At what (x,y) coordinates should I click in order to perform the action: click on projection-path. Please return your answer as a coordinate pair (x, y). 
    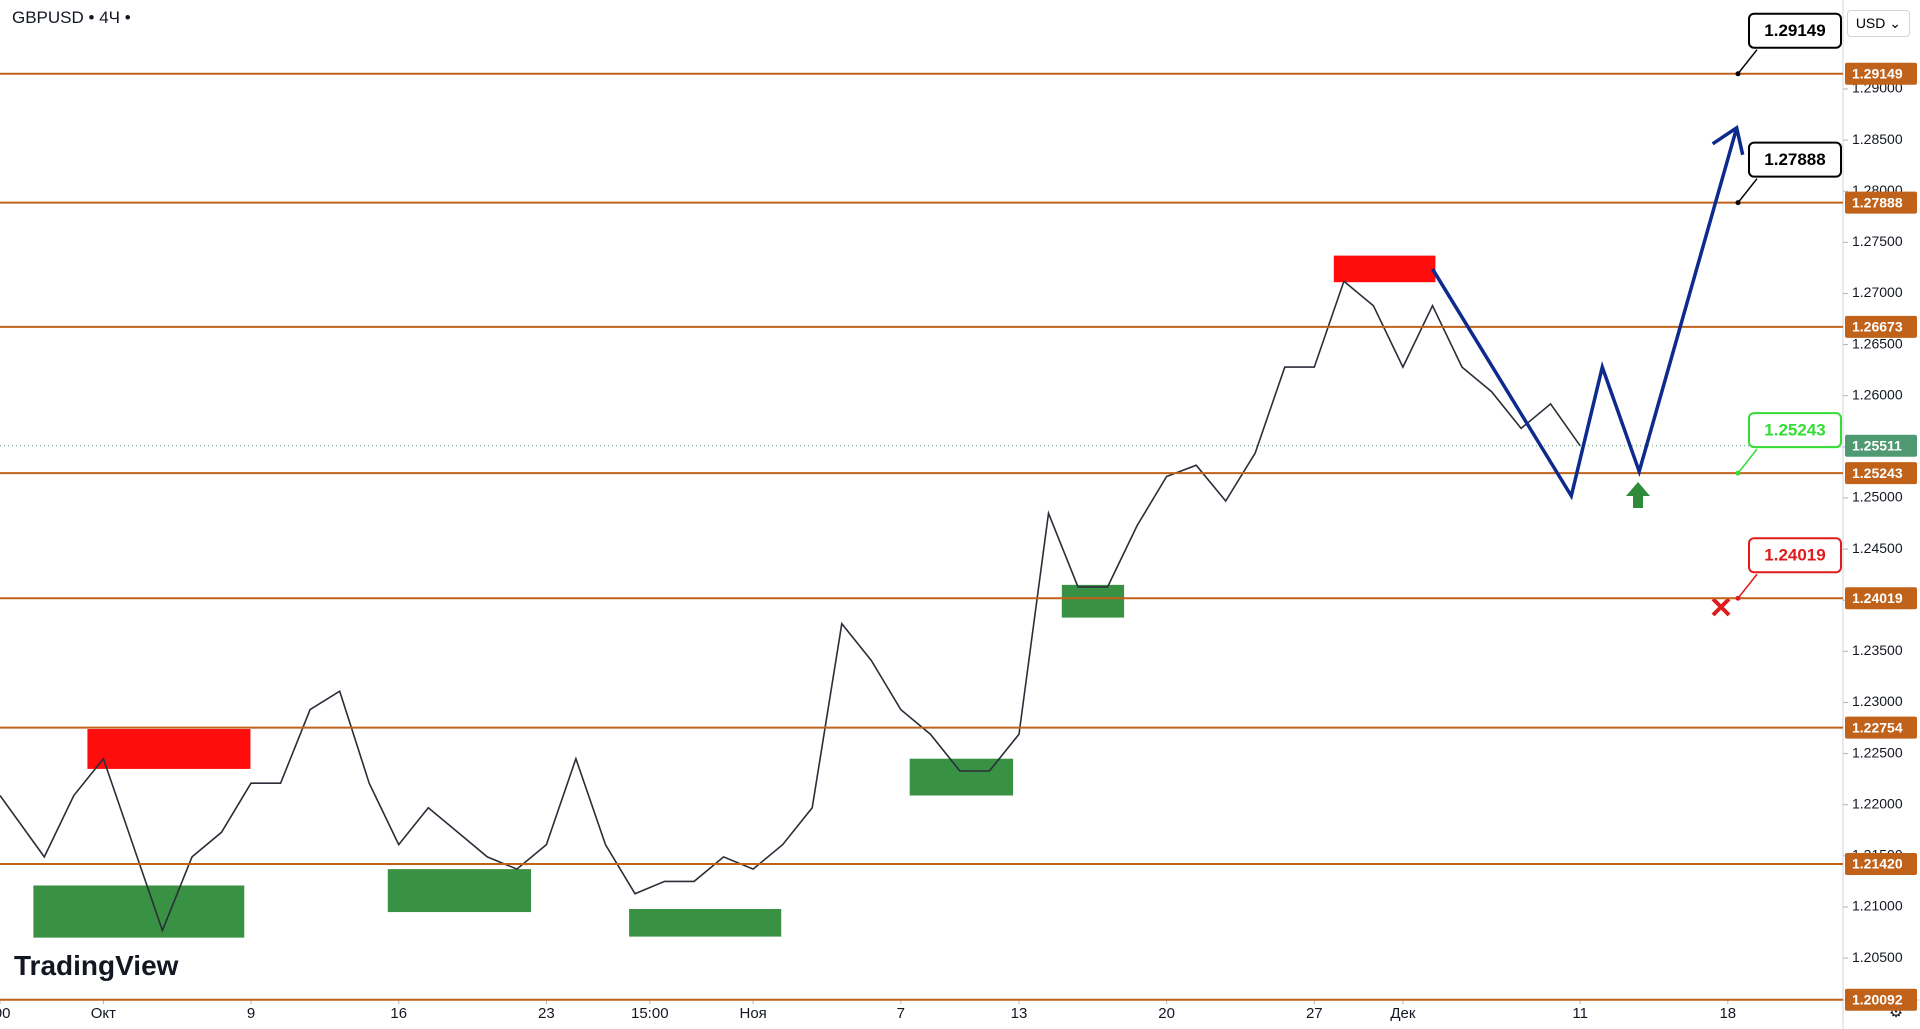
    Looking at the image, I should click on (1585, 314).